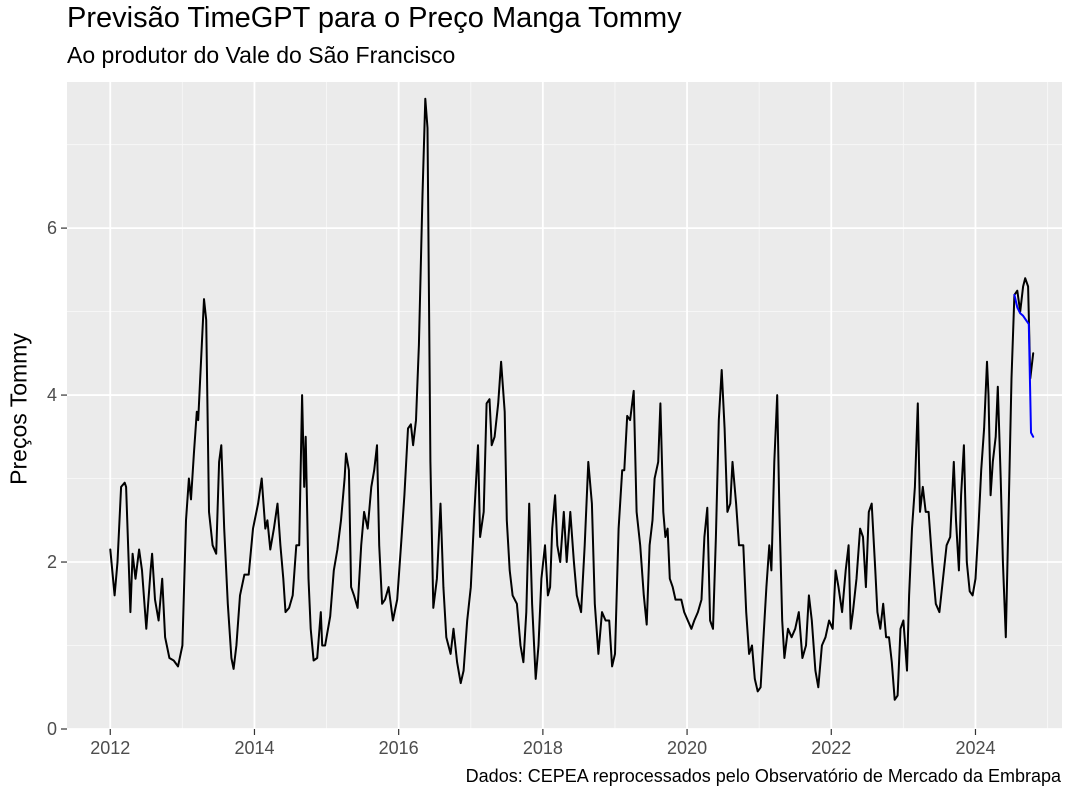 This screenshot has width=1073, height=798. What do you see at coordinates (687, 748) in the screenshot?
I see `x-tick-label-2020: 2020` at bounding box center [687, 748].